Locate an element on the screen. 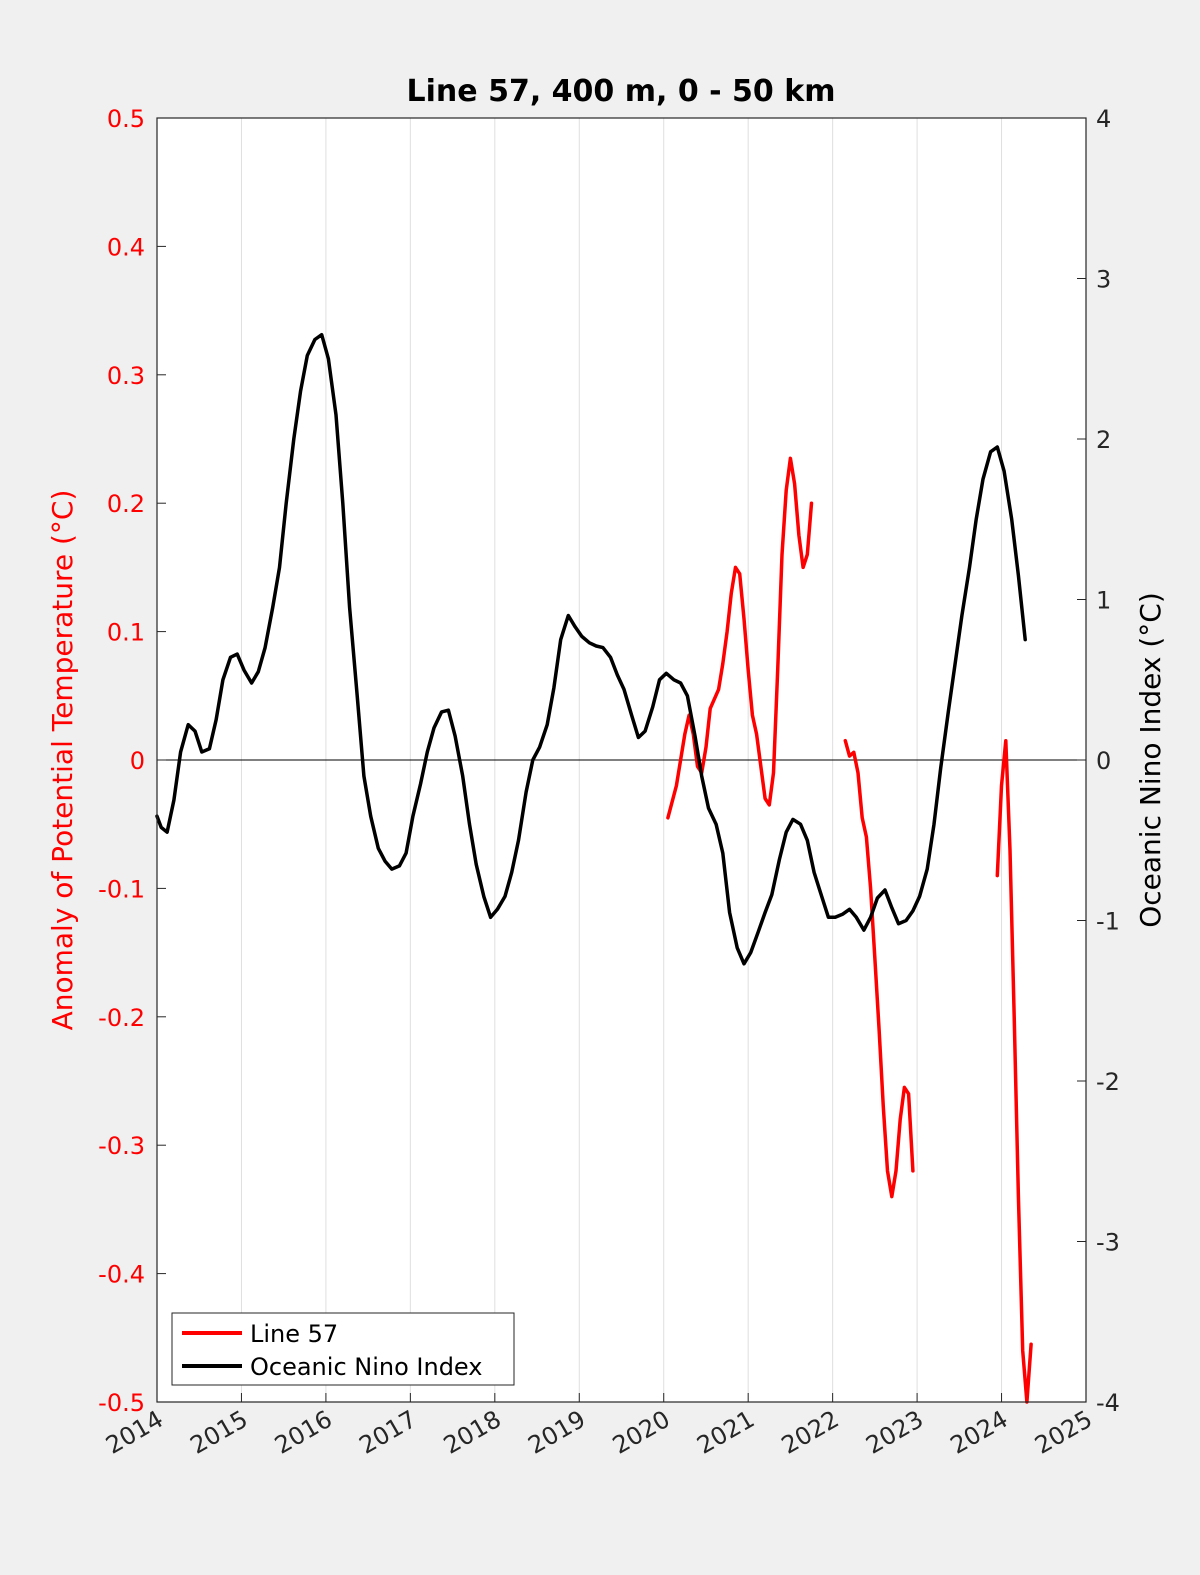  right-y-tick-label: -3 is located at coordinates (1108, 1243).